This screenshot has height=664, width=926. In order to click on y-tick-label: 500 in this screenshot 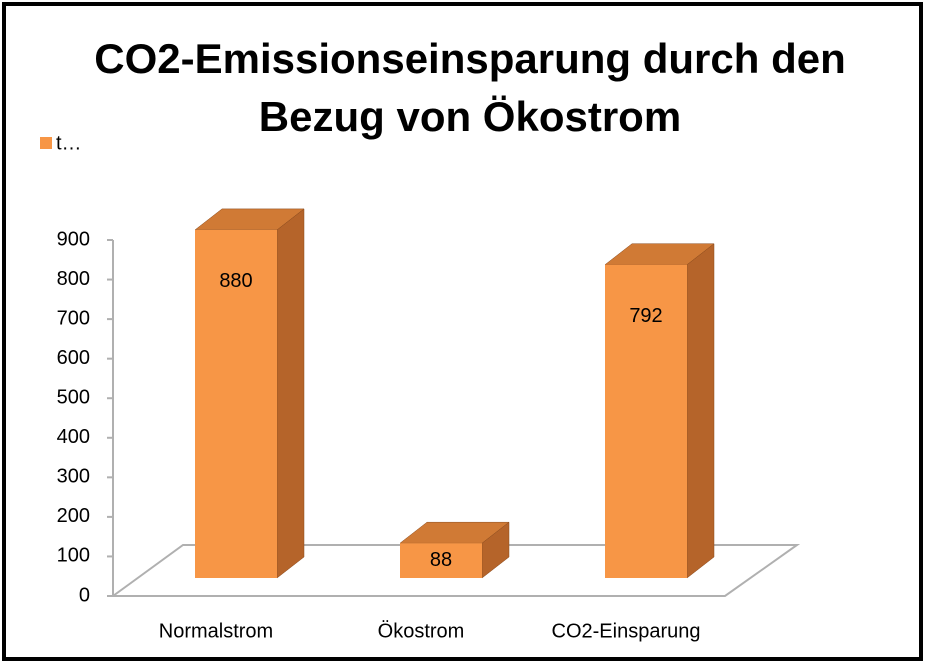, I will do `click(73, 398)`.